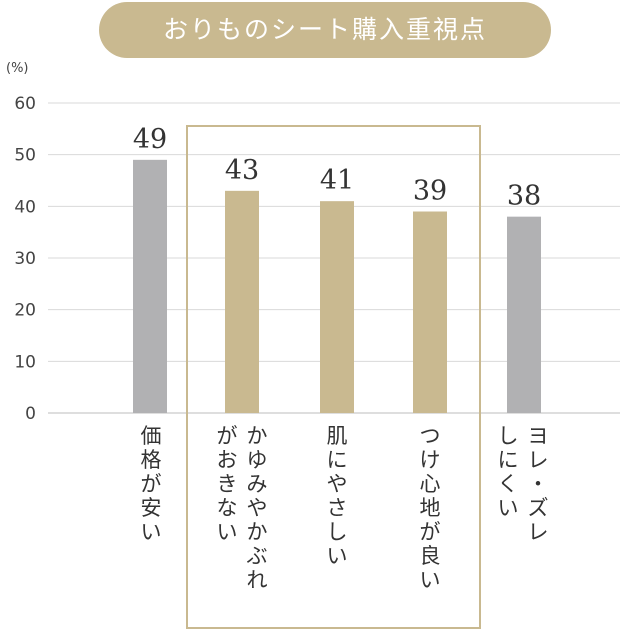 Image resolution: width=640 pixels, height=633 pixels. What do you see at coordinates (30, 414) in the screenshot?
I see `y-tick-label: 0` at bounding box center [30, 414].